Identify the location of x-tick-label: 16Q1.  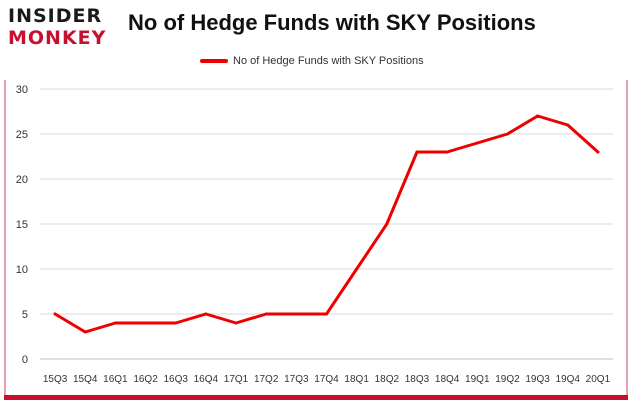
(115, 379).